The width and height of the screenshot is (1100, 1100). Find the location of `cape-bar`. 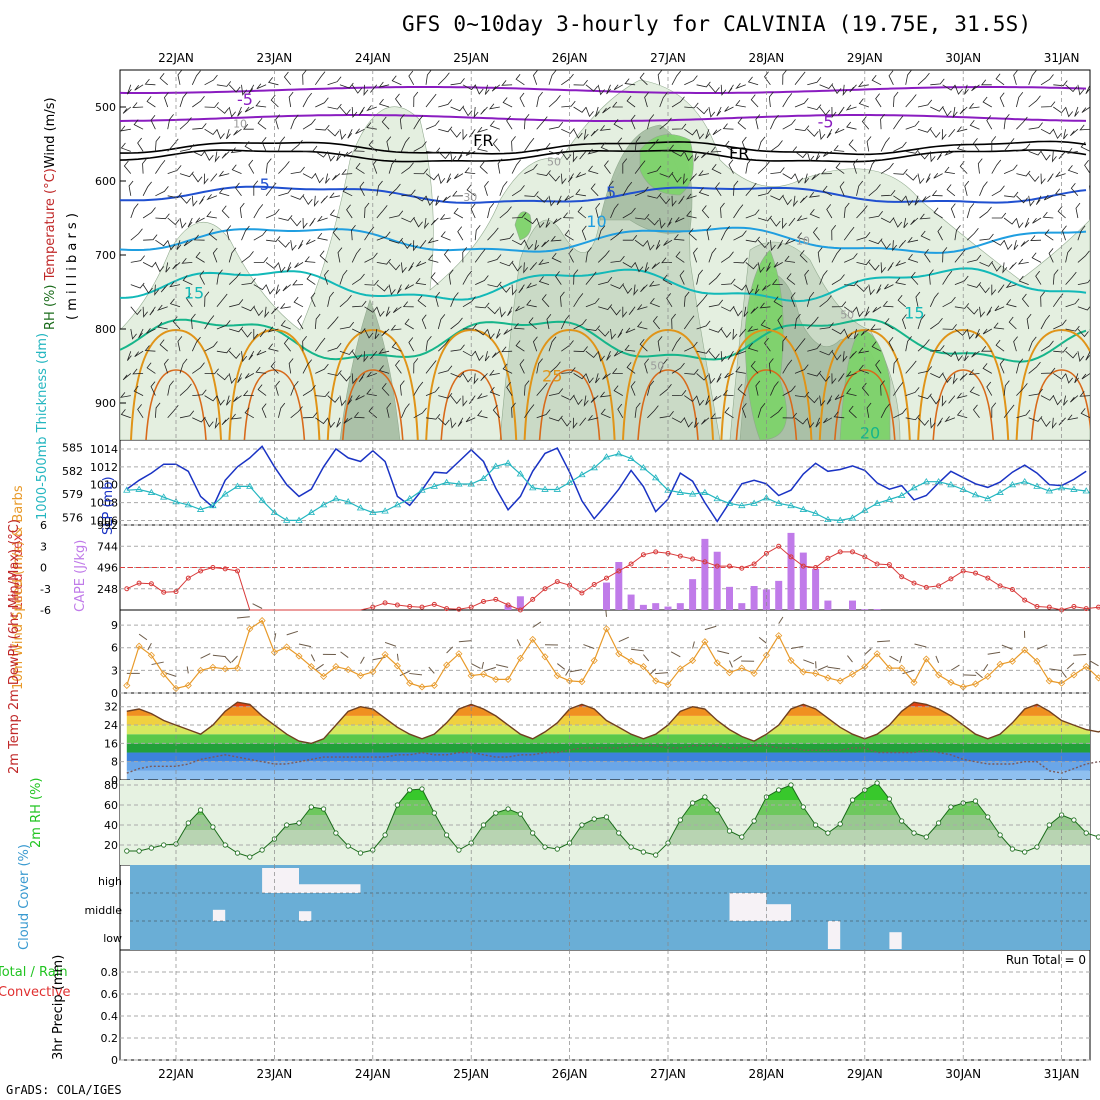

cape-bar is located at coordinates (754, 598).